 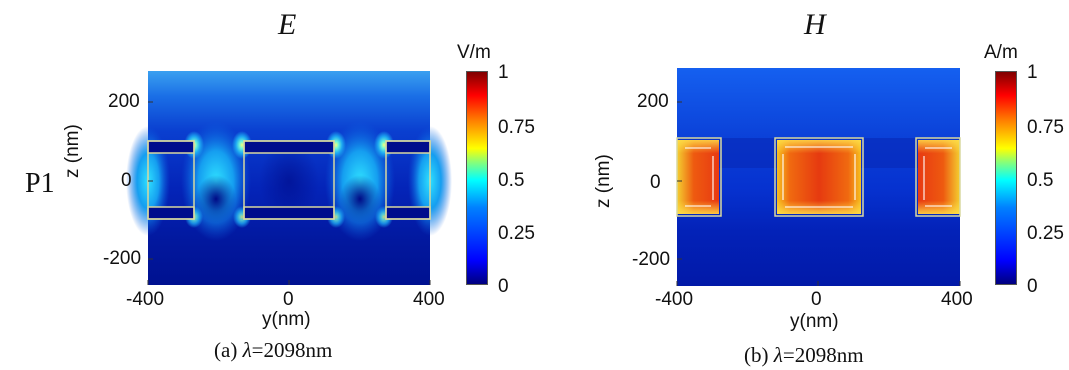 What do you see at coordinates (1032, 72) in the screenshot?
I see `panel-b-cbtick-1: 1` at bounding box center [1032, 72].